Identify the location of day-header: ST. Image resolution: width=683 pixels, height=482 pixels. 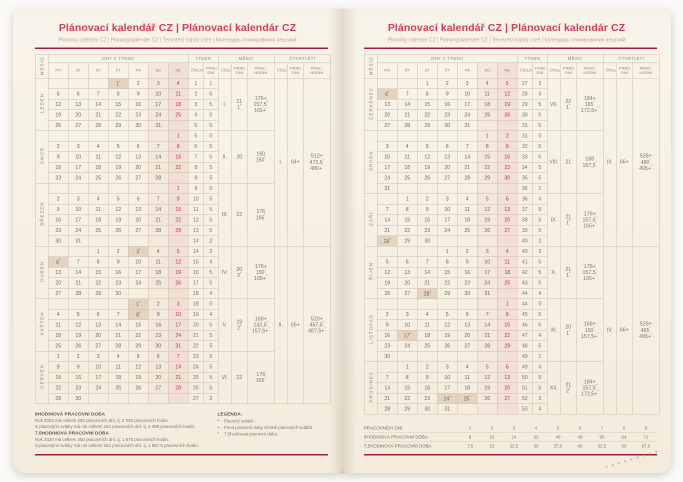
(98, 70).